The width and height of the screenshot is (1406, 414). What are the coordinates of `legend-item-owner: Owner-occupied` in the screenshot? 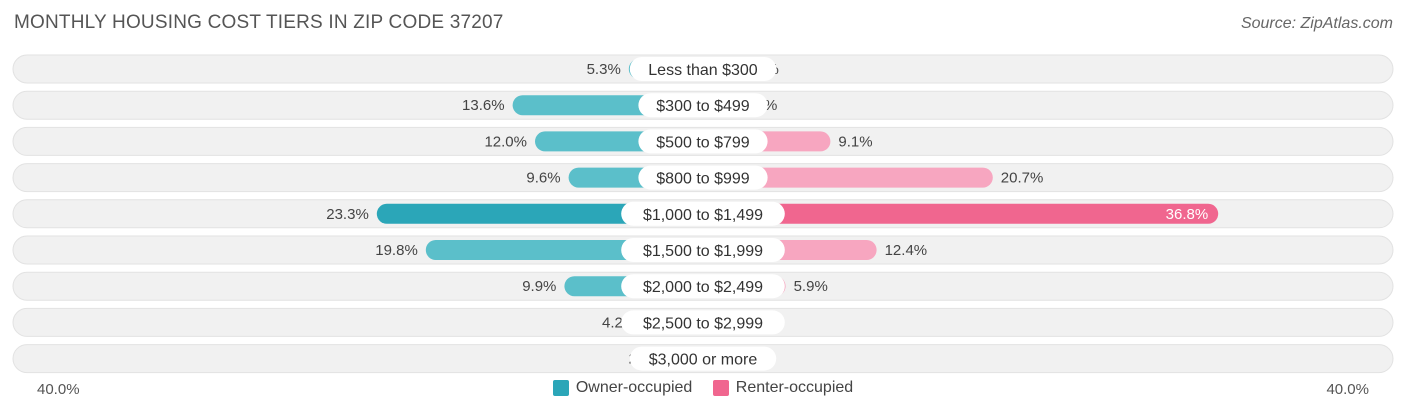 It's located at (622, 388).